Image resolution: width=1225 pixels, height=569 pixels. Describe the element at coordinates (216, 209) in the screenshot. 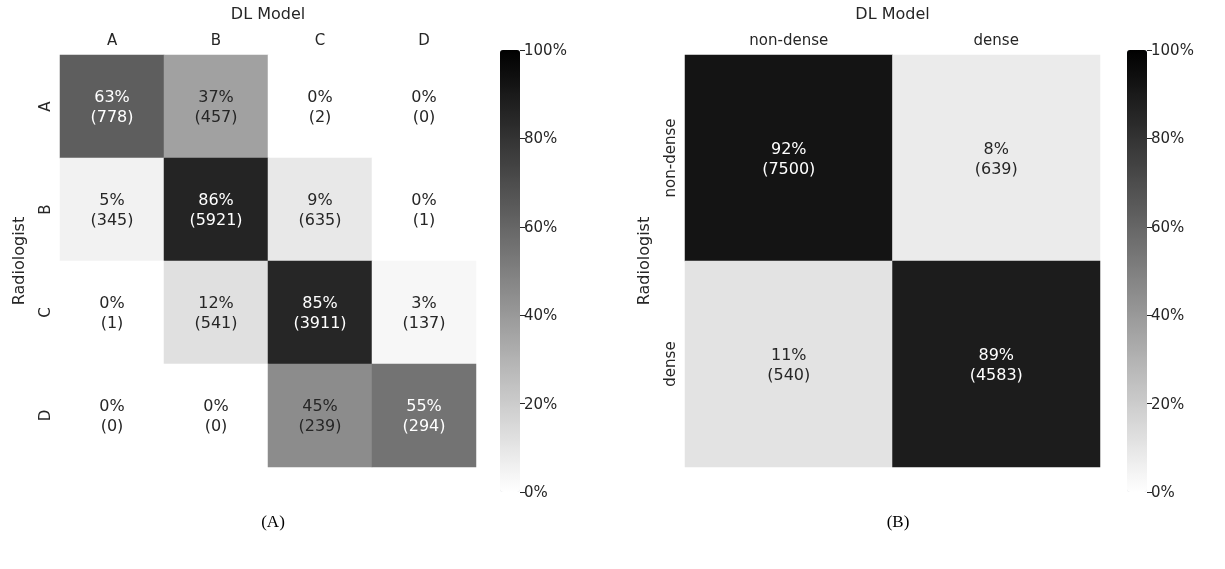

I see `data-label: 86% (5921)` at that location.